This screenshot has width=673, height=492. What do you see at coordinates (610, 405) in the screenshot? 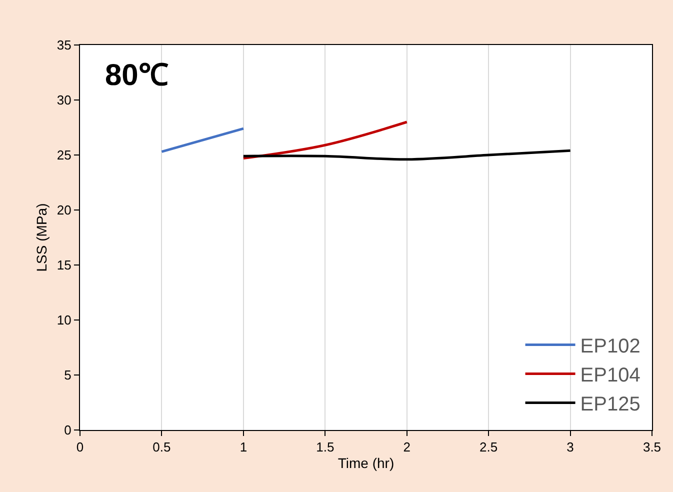
I see `legend-label: EP125` at bounding box center [610, 405].